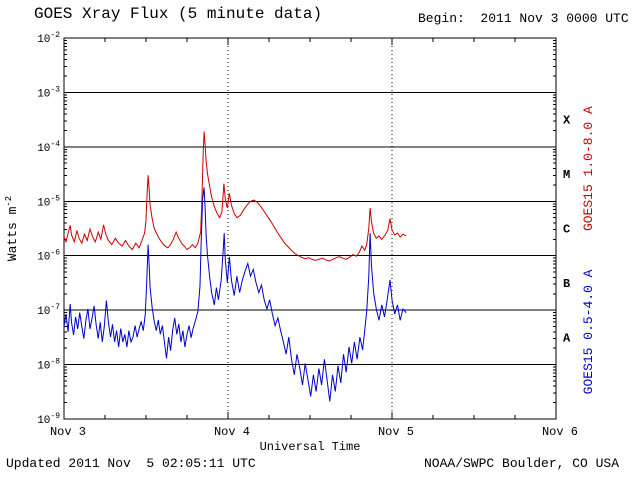 Image resolution: width=640 pixels, height=480 pixels. What do you see at coordinates (48, 147) in the screenshot?
I see `y-tick-label: 10⁻⁴` at bounding box center [48, 147].